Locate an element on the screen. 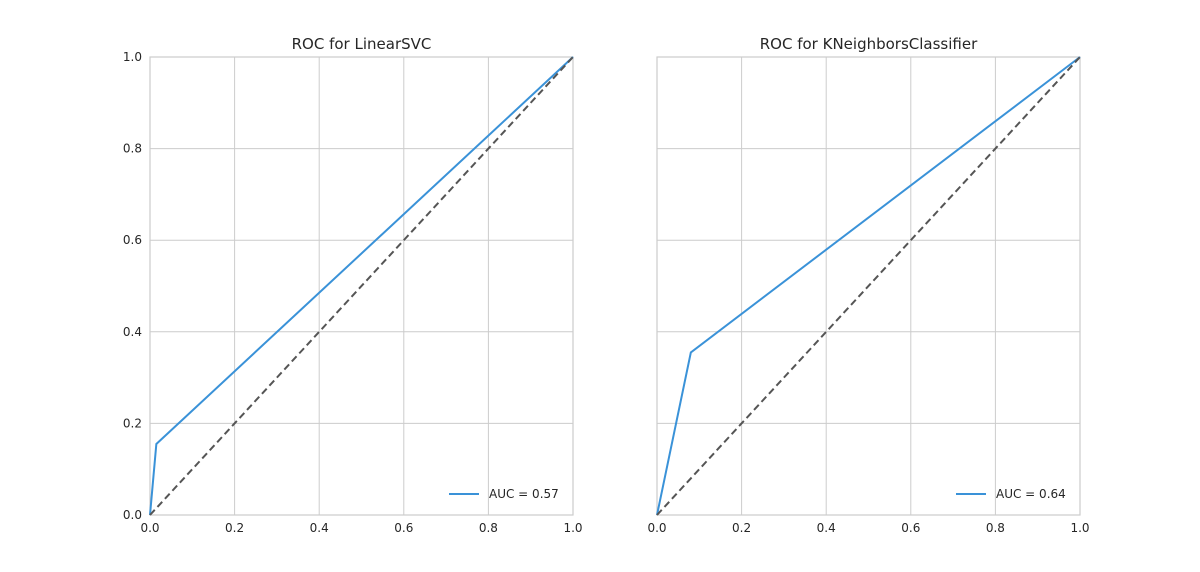 Image resolution: width=1200 pixels, height=572 pixels. legend-label: AUC = 0.64 is located at coordinates (1031, 494).